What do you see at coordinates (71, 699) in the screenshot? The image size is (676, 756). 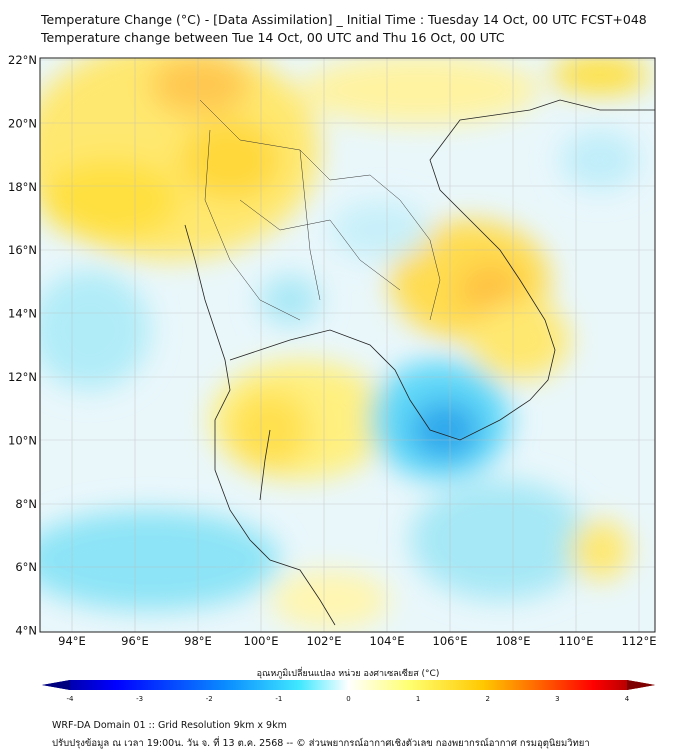 I see `colorbar-tick-label: -4` at bounding box center [71, 699].